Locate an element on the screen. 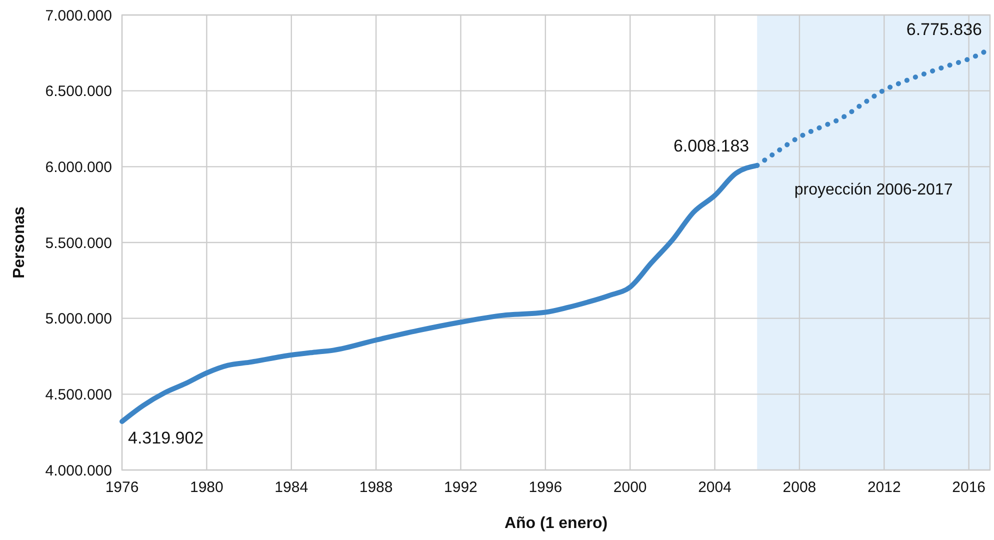  x-tick-label: 1976 is located at coordinates (122, 487).